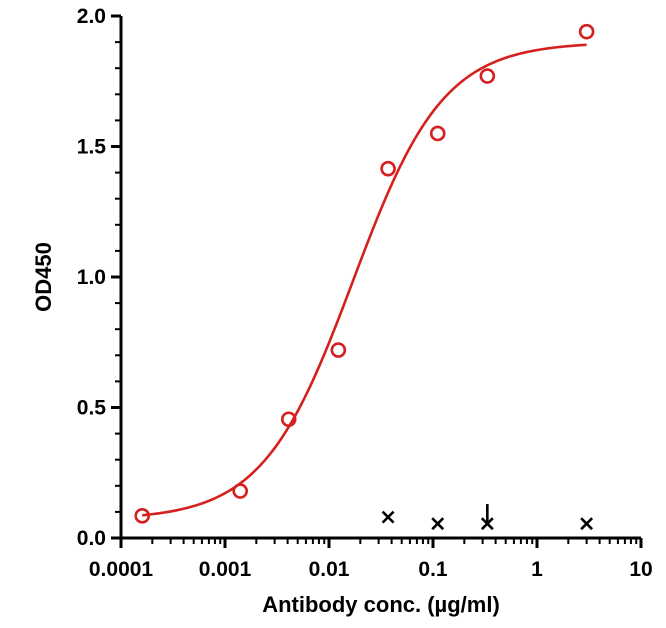 The height and width of the screenshot is (628, 666). Describe the element at coordinates (329, 569) in the screenshot. I see `x-tick-label: 0.01` at that location.